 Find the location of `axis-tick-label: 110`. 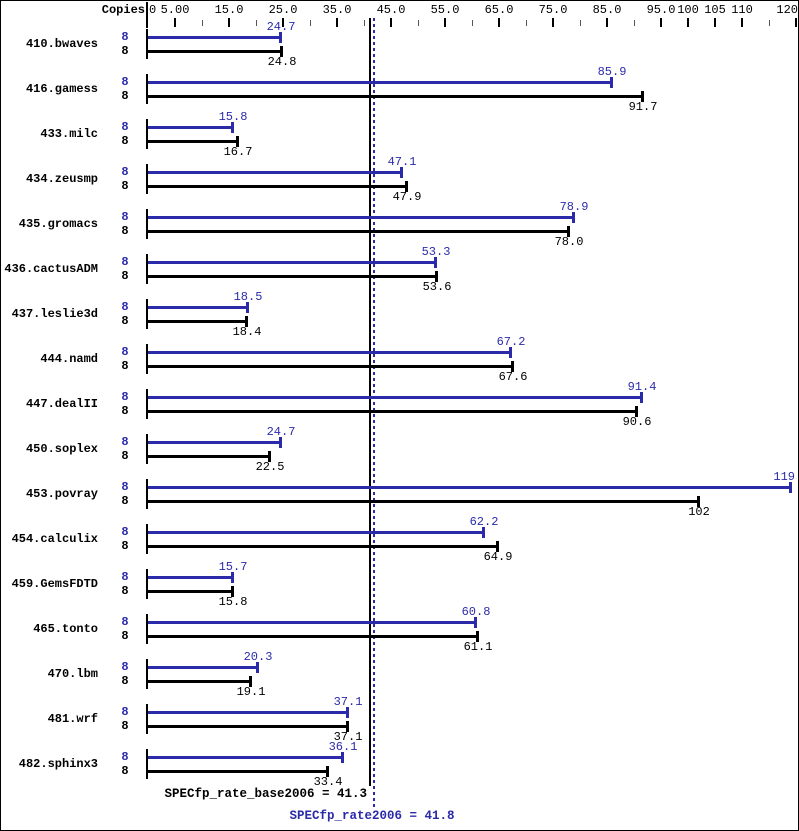

axis-tick-label: 110 is located at coordinates (742, 10).